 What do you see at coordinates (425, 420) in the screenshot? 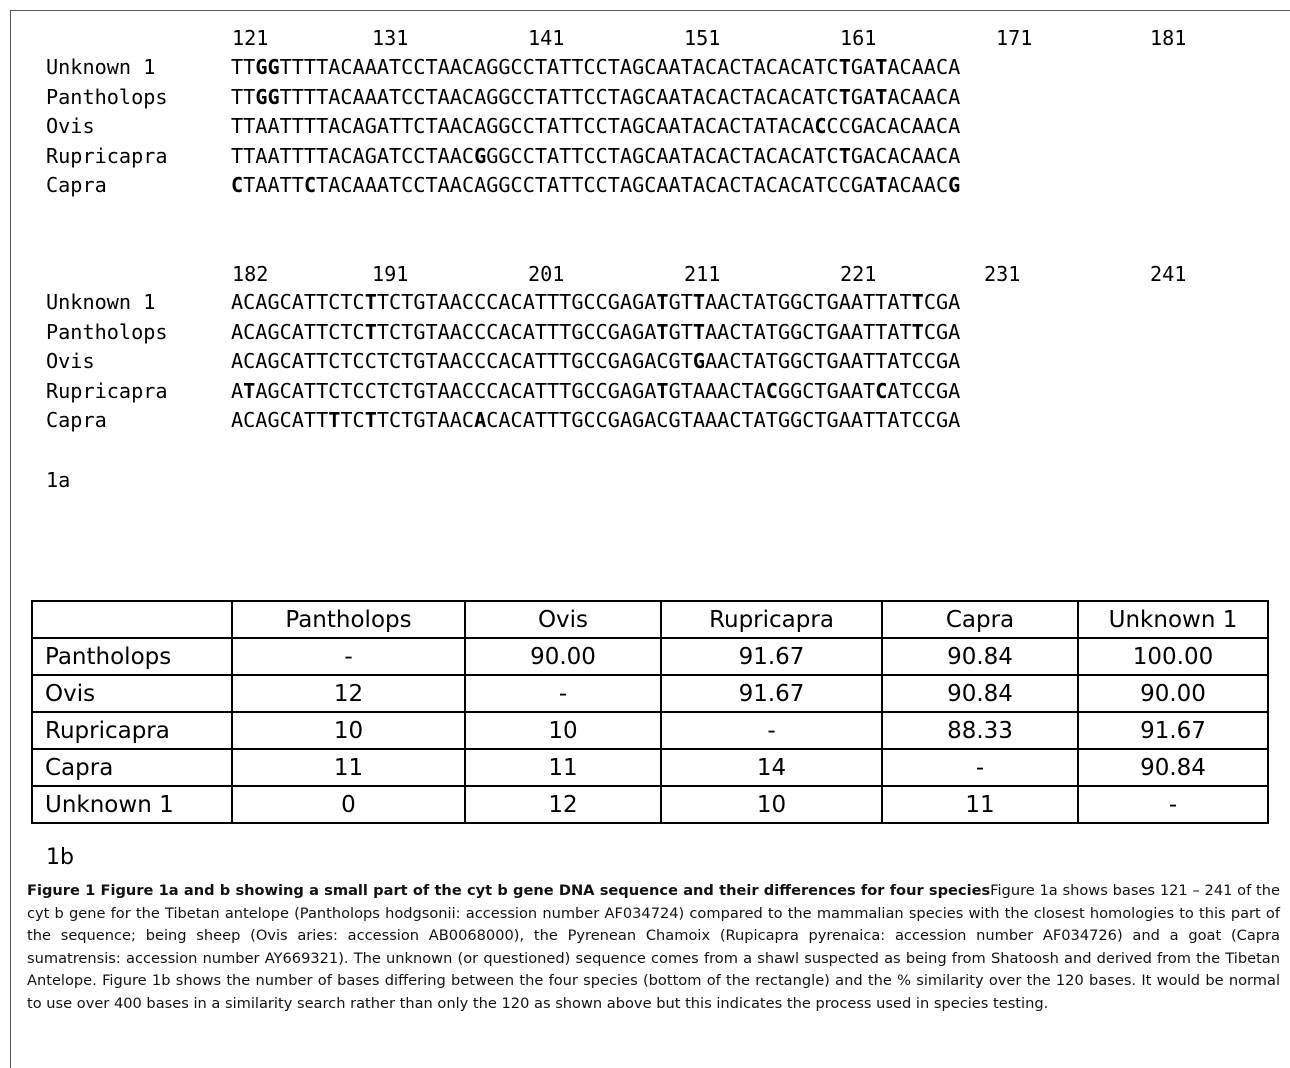
I see `sequence-segment: TCTGTAAC` at bounding box center [425, 420].